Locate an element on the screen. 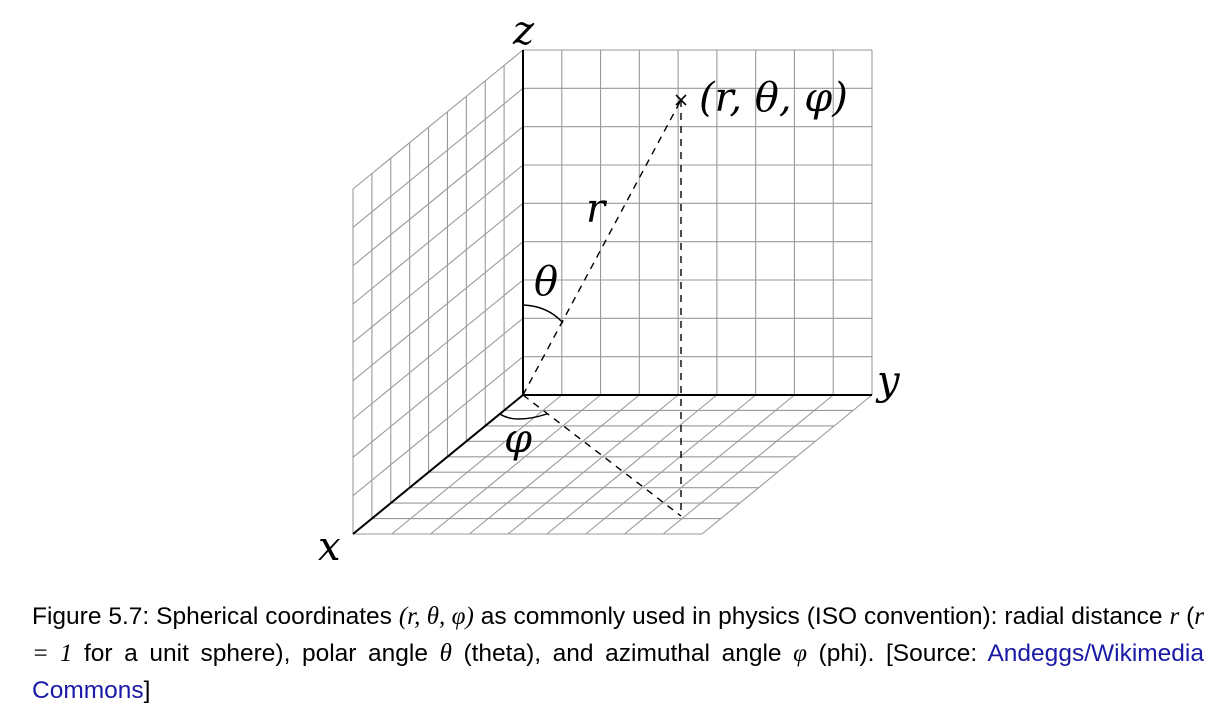 The image size is (1224, 718). caption-text-3: (theta), and azimuthal angle is located at coordinates (622, 653).